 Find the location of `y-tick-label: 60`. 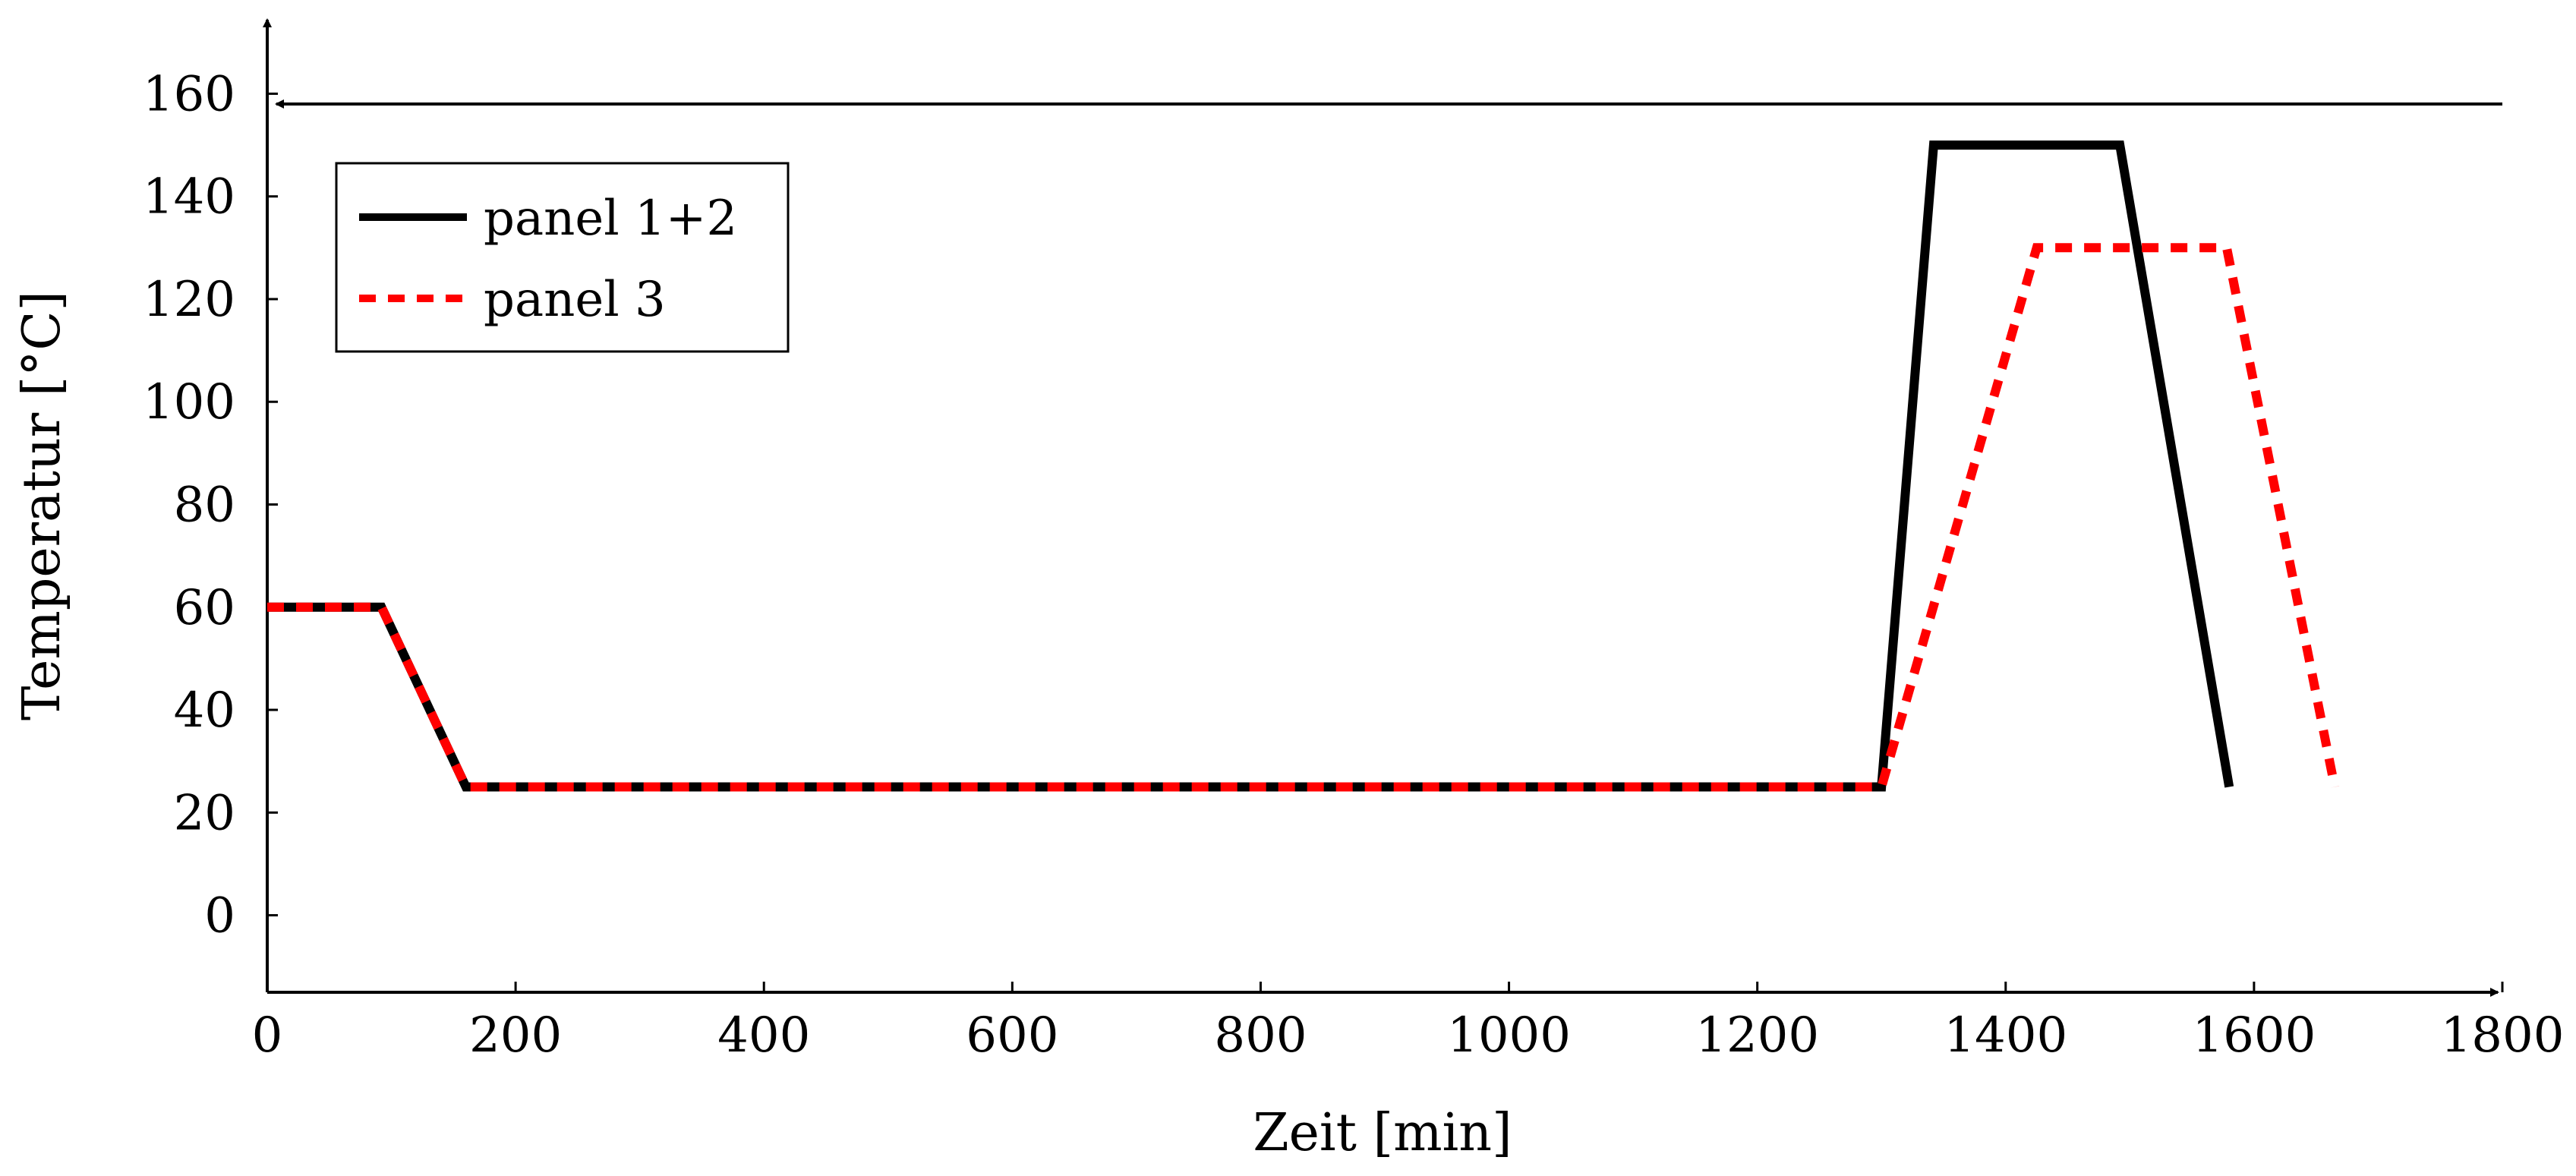

y-tick-label: 60 is located at coordinates (204, 608).